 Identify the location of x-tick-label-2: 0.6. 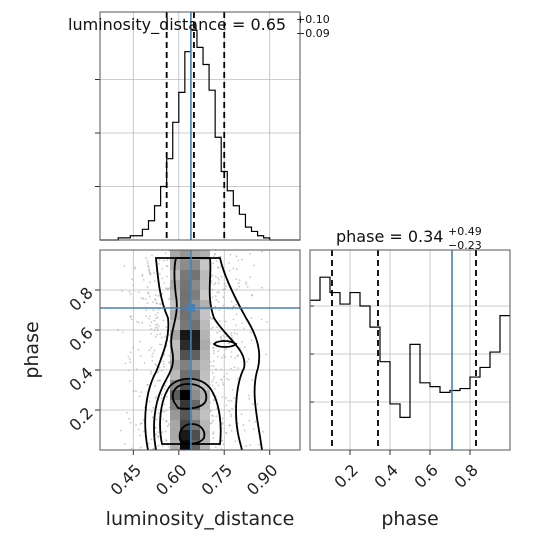
(425, 475).